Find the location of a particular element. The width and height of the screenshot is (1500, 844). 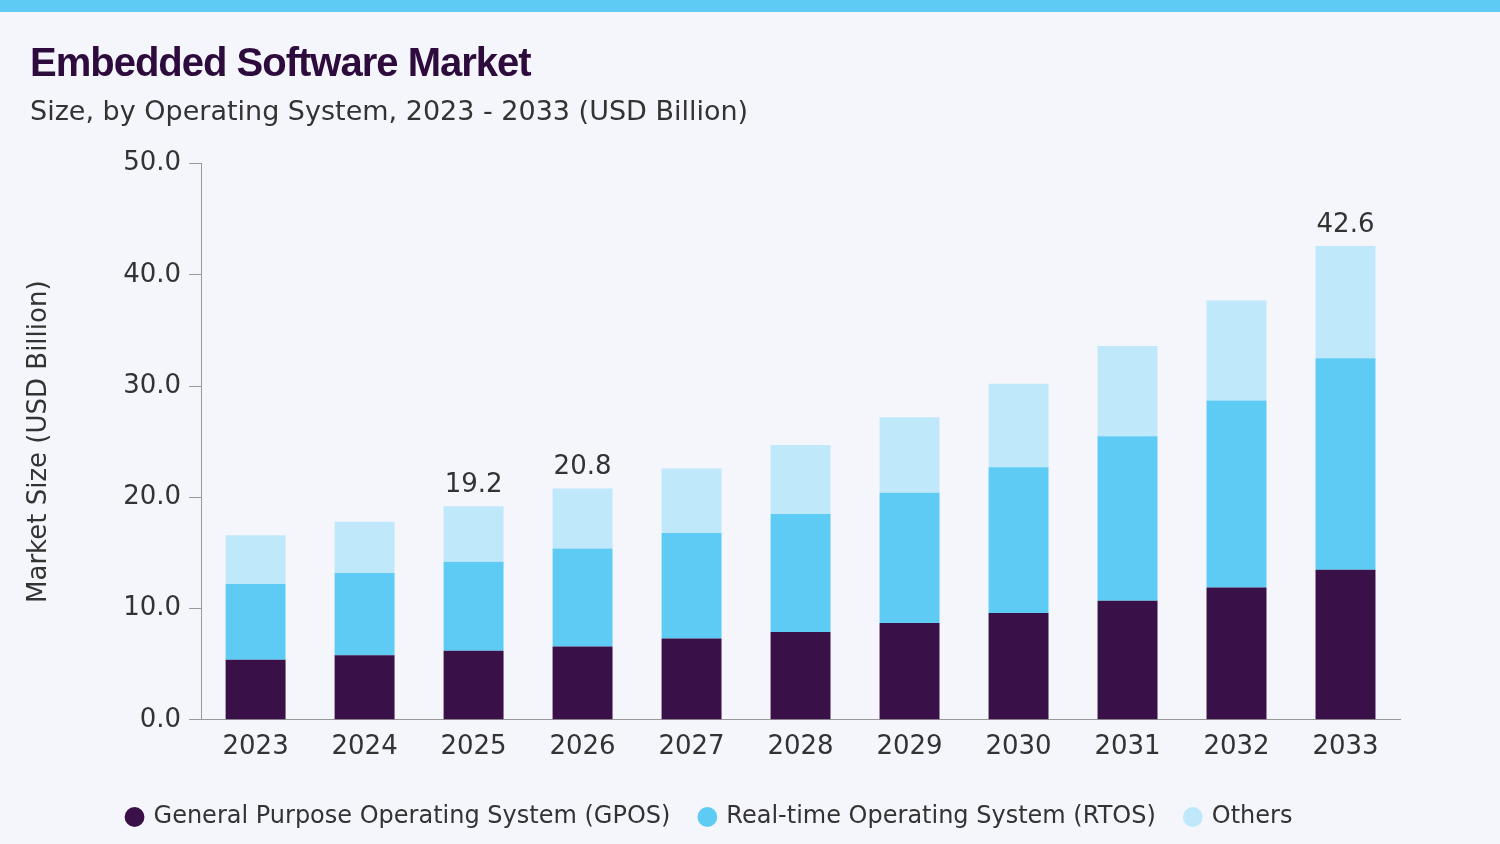

x-tick-label: 2030 is located at coordinates (1018, 745).